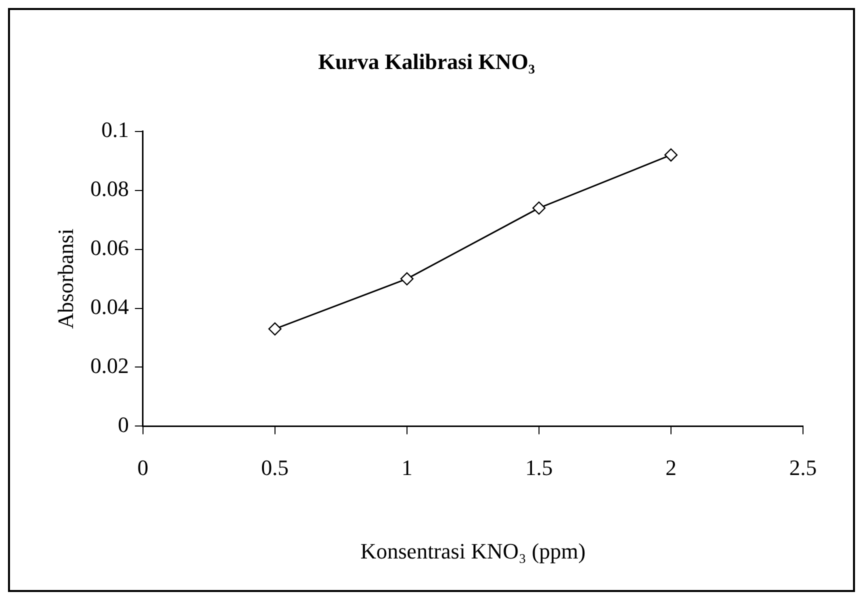 This screenshot has height=600, width=863. What do you see at coordinates (275, 467) in the screenshot?
I see `x-tick-label: 0.5` at bounding box center [275, 467].